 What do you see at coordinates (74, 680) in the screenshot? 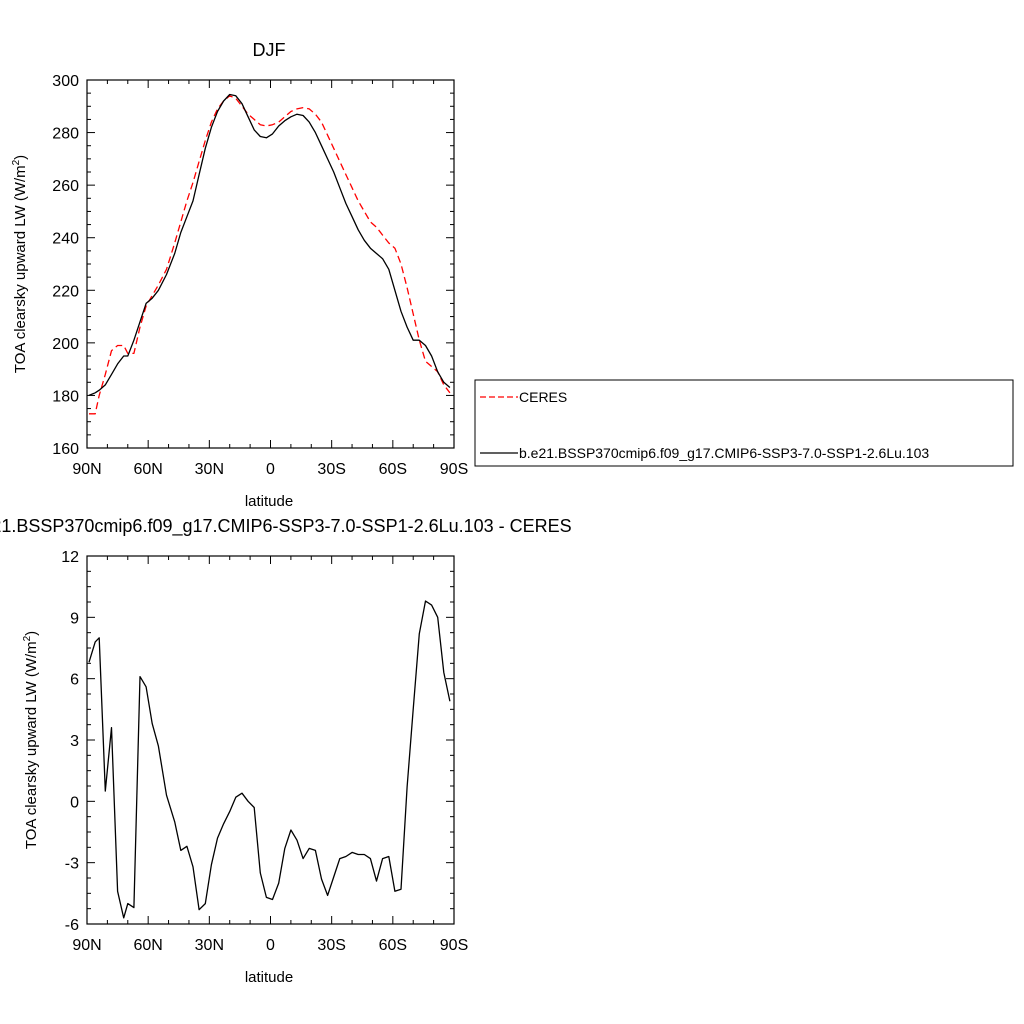
I see `y-tick-label: 6` at bounding box center [74, 680].